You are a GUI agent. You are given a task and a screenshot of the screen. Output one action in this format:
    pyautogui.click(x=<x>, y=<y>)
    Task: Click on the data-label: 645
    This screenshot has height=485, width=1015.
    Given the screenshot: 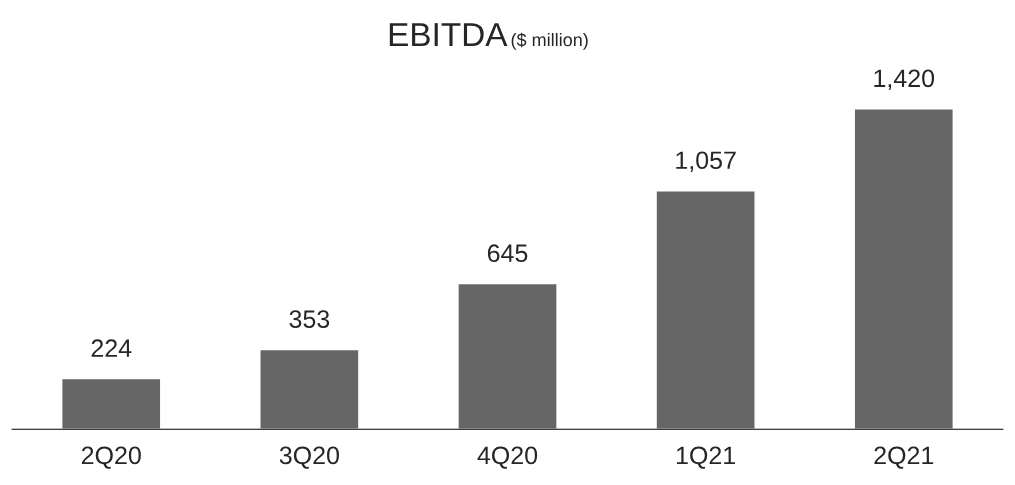 What is the action you would take?
    pyautogui.click(x=507, y=253)
    